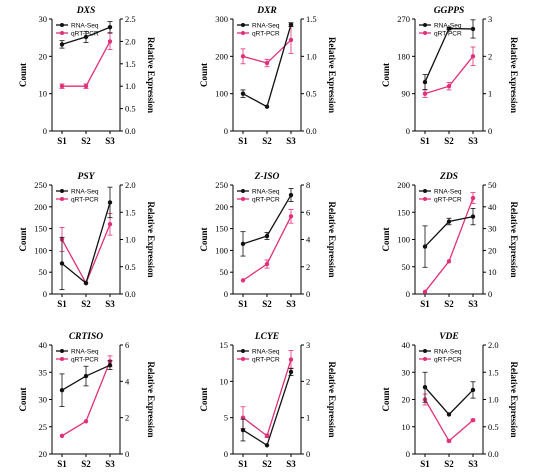  What do you see at coordinates (403, 240) in the screenshot?
I see `left-tick-label: 100` at bounding box center [403, 240].